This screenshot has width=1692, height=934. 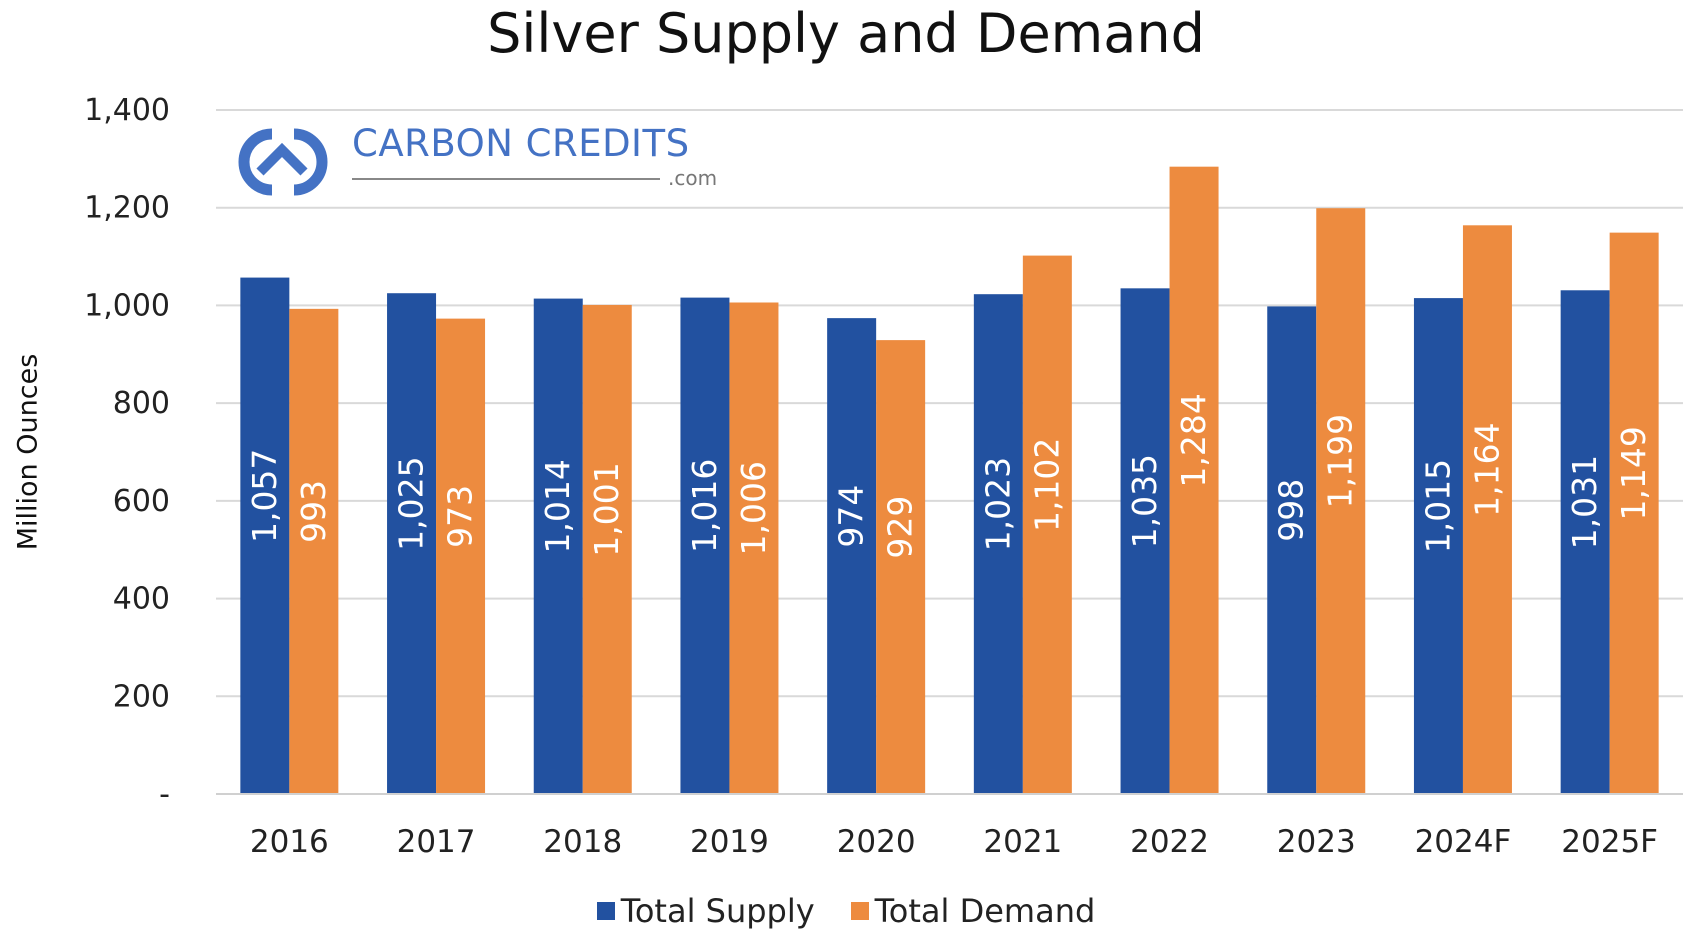 I want to click on x-tick-label: 2020, so click(x=876, y=842).